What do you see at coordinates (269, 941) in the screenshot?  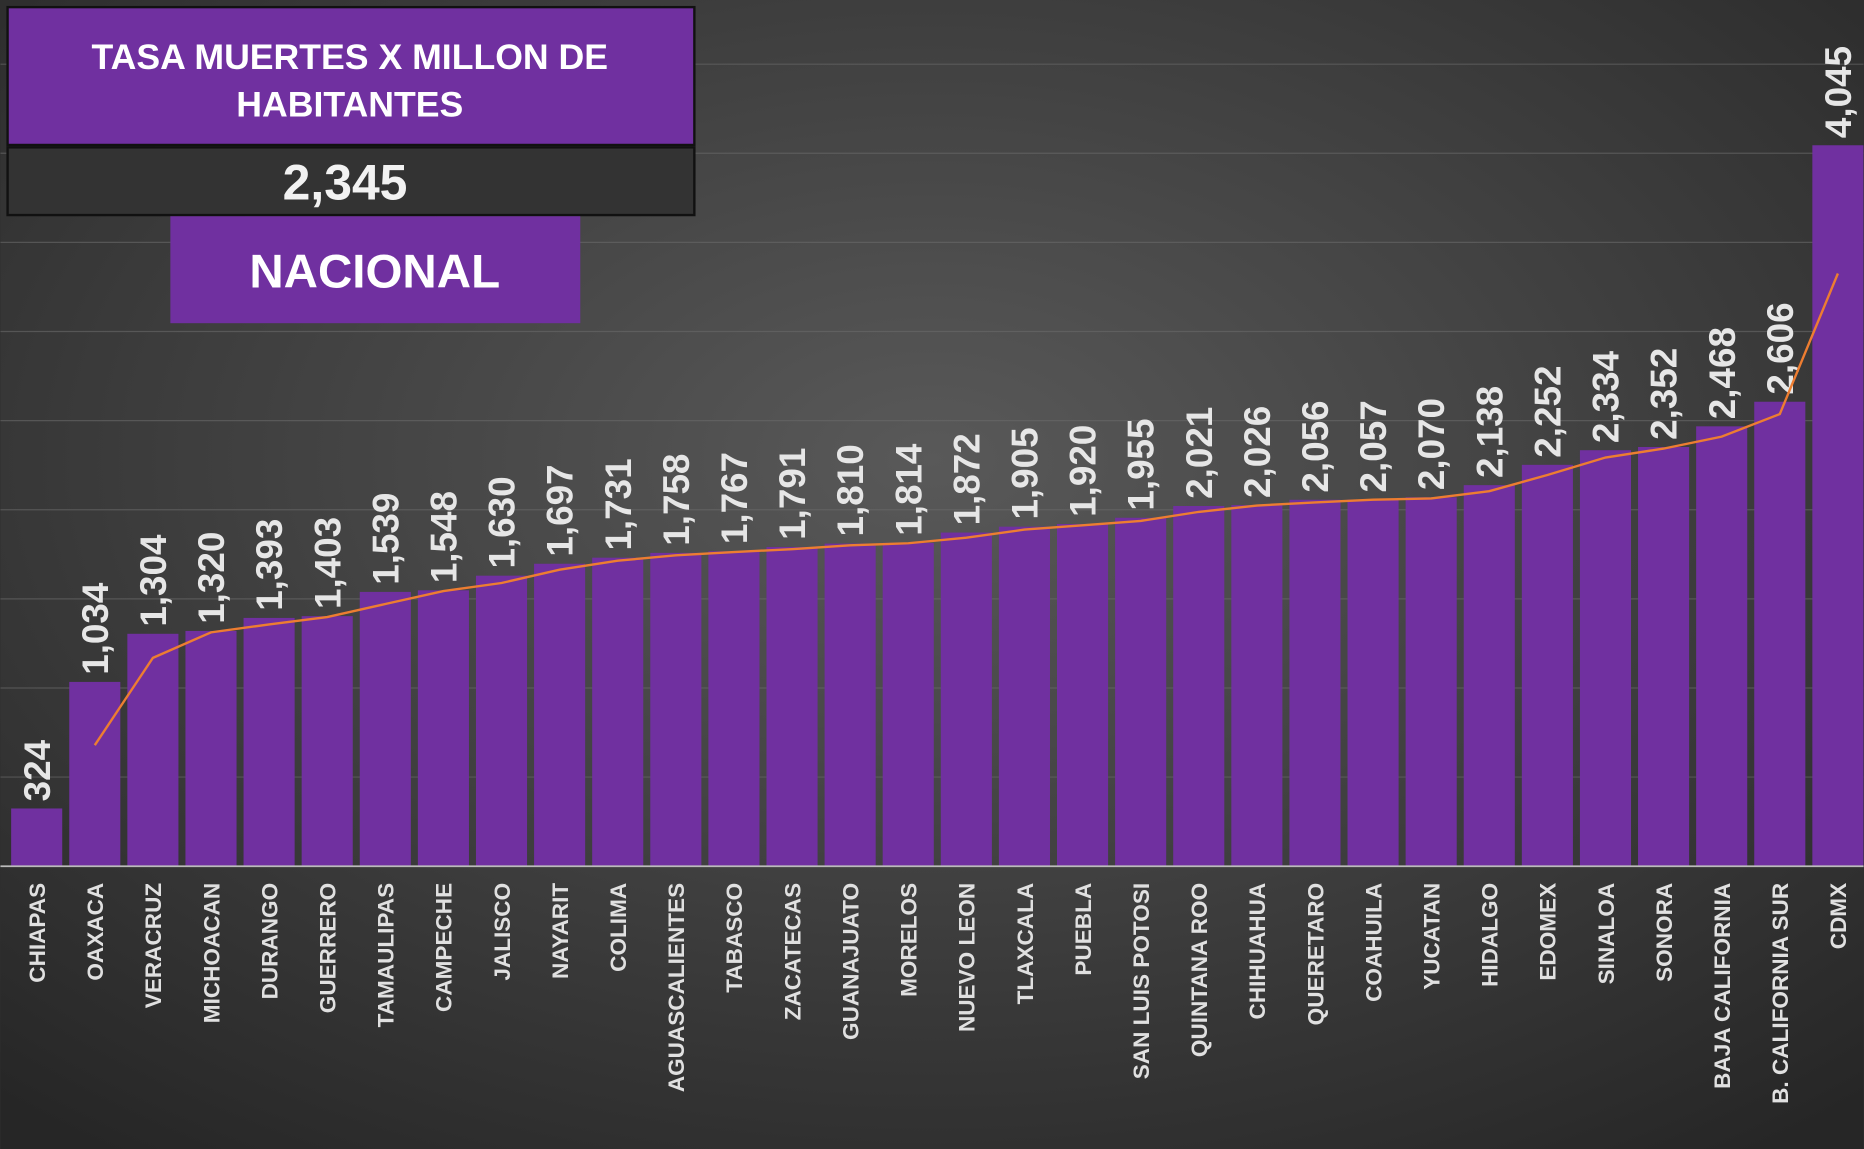 I see `x-tick-label: DURANGO` at bounding box center [269, 941].